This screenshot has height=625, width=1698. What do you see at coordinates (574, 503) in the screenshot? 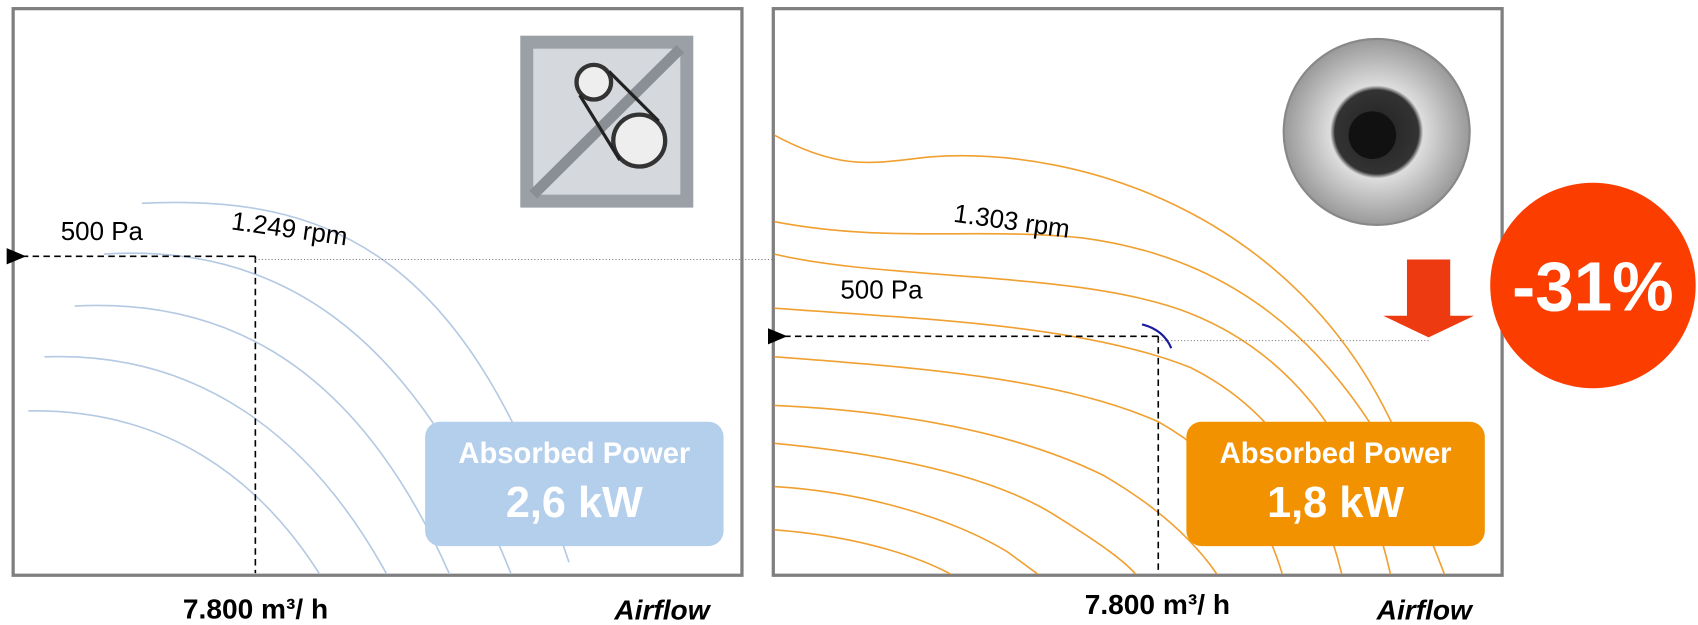
I see `power-value: 2,6 kW` at bounding box center [574, 503].